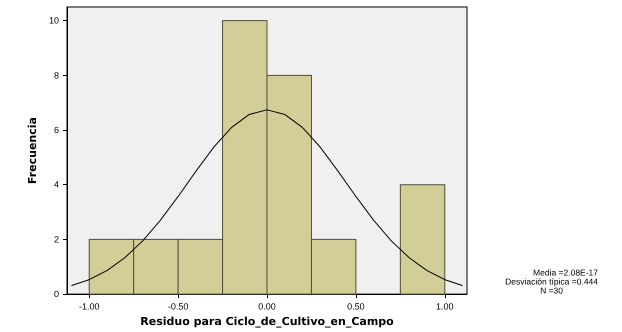 This screenshot has height=332, width=622. Describe the element at coordinates (565, 273) in the screenshot. I see `text: Media =2.08E-17` at that location.